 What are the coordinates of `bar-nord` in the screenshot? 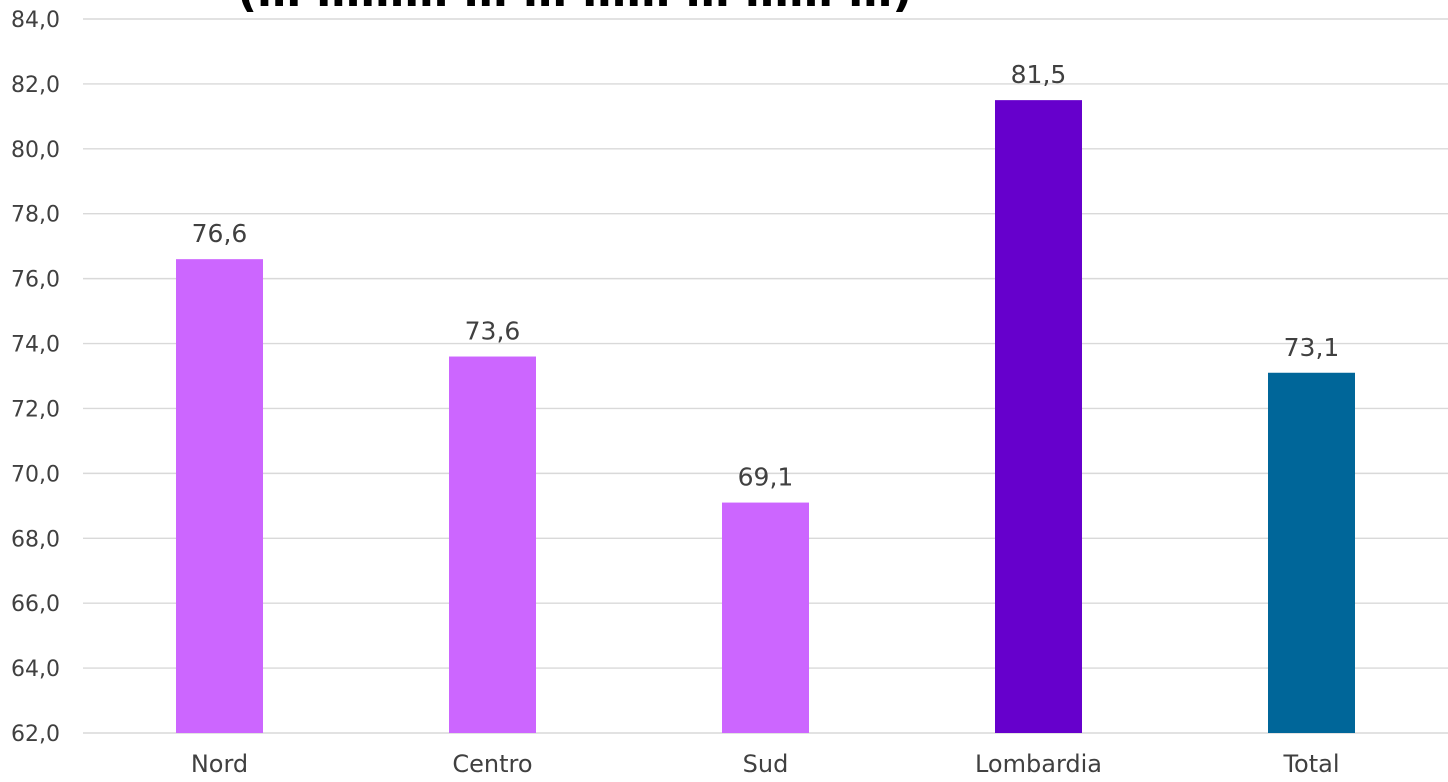 It's located at (219, 496).